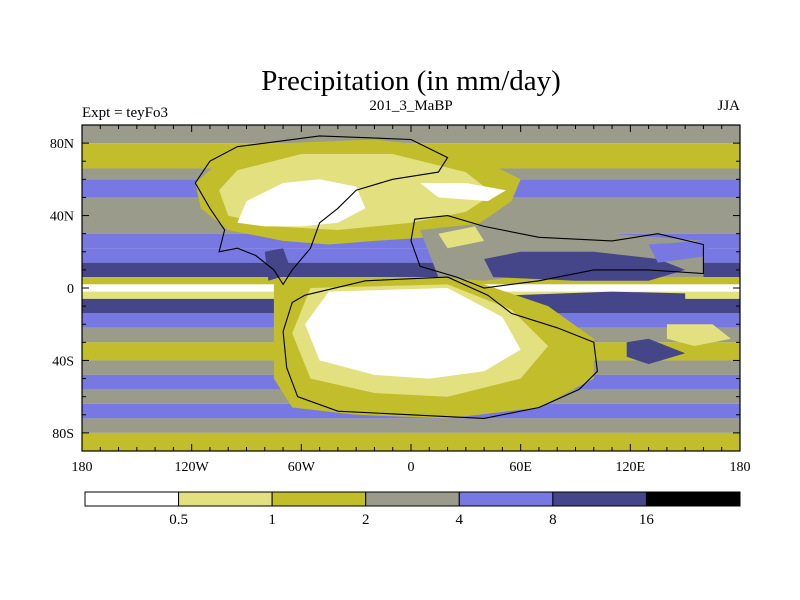  I want to click on x-tick-label: 0, so click(411, 467).